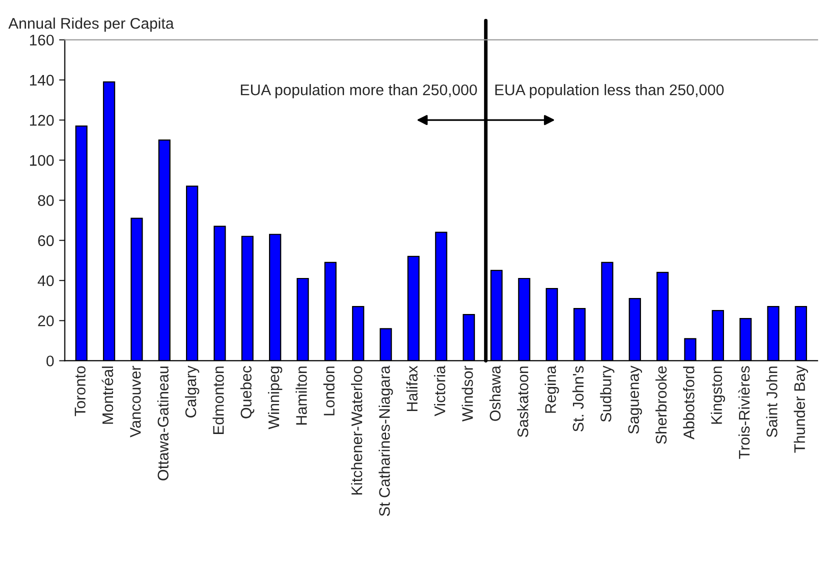 The image size is (820, 561). Describe the element at coordinates (609, 91) in the screenshot. I see `annotation: EUA population less than 250,000` at that location.